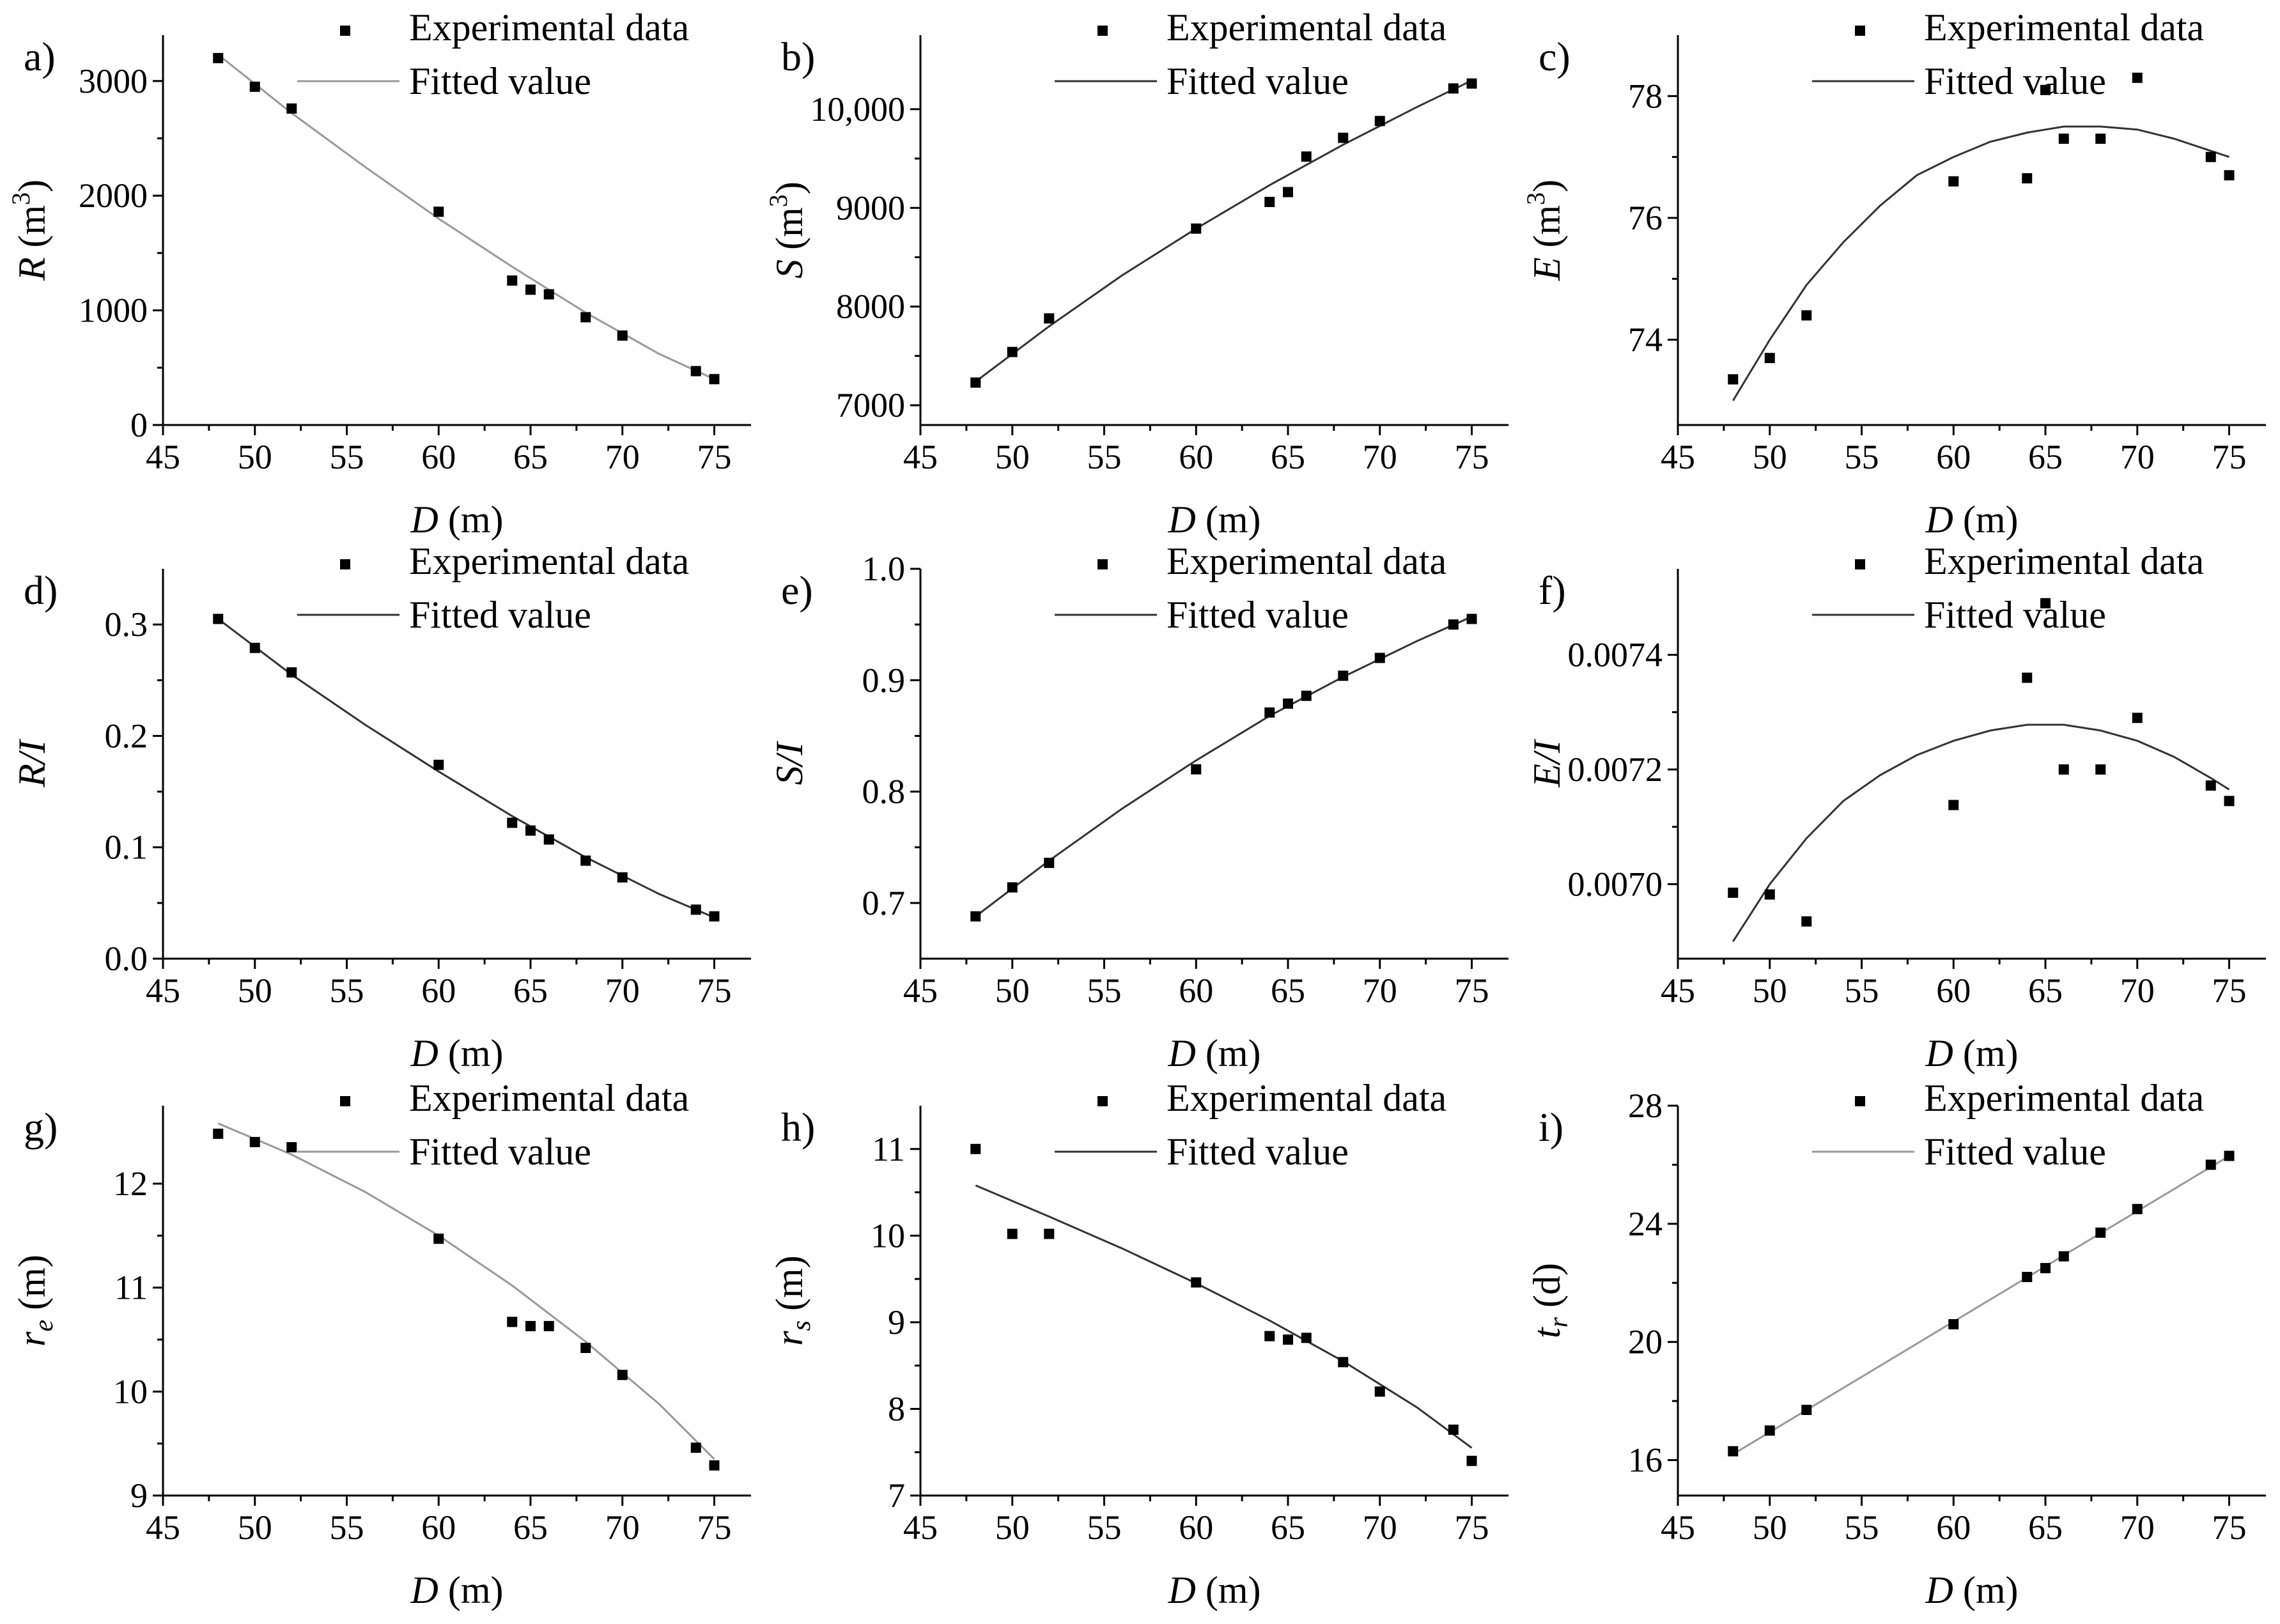  What do you see at coordinates (126, 624) in the screenshot?
I see `y-tick-label: 0.3` at bounding box center [126, 624].